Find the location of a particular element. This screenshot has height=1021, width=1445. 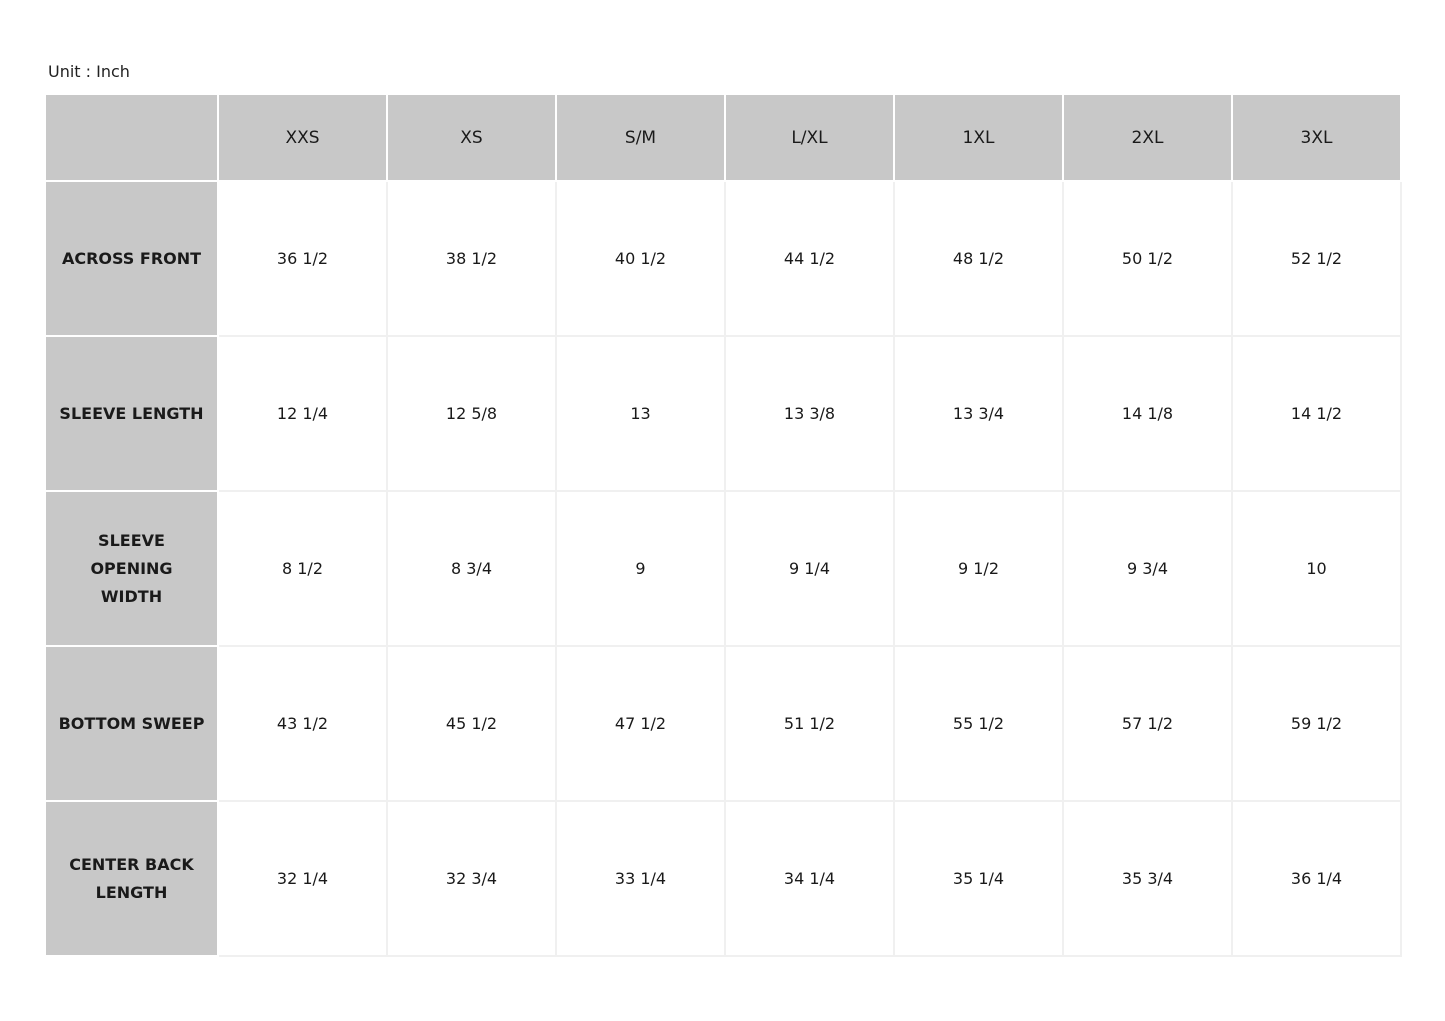

row-label: ACROSS FRONT is located at coordinates (131, 258).